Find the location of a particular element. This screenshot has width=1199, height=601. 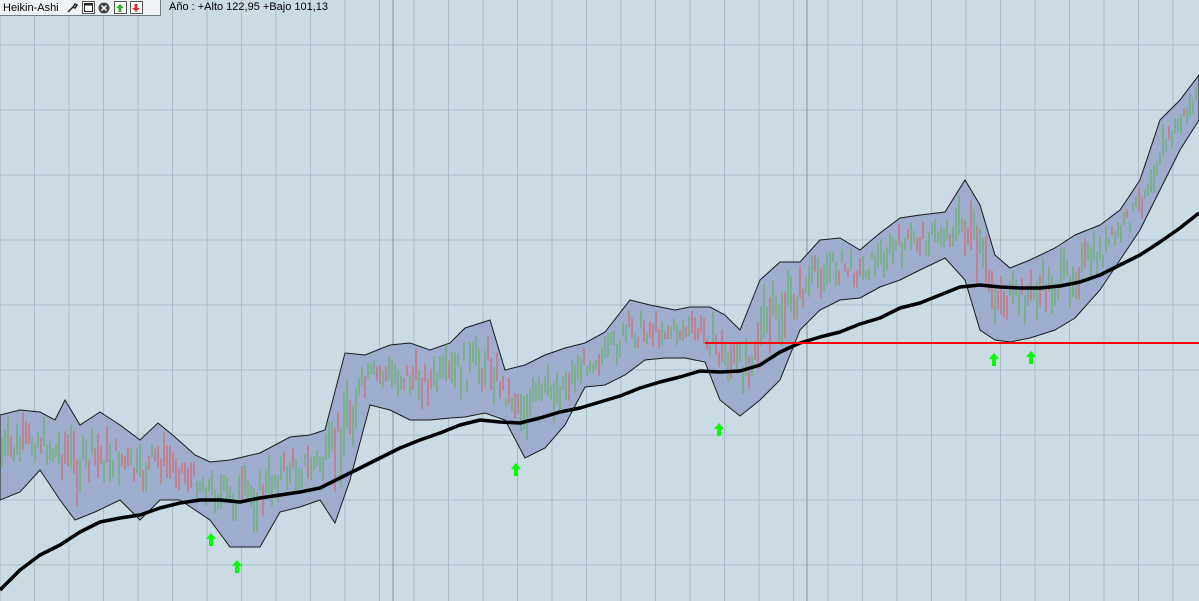

wrench-icon is located at coordinates (72, 7).